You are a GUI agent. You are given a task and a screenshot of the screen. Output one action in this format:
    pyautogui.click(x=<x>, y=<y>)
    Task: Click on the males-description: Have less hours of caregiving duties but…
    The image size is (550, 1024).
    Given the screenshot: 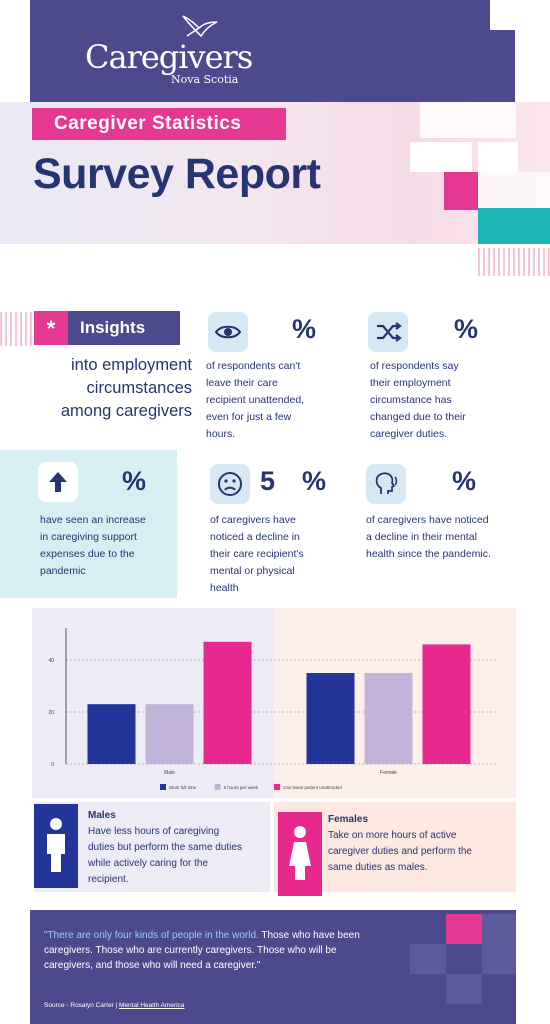 What is the action you would take?
    pyautogui.click(x=165, y=855)
    